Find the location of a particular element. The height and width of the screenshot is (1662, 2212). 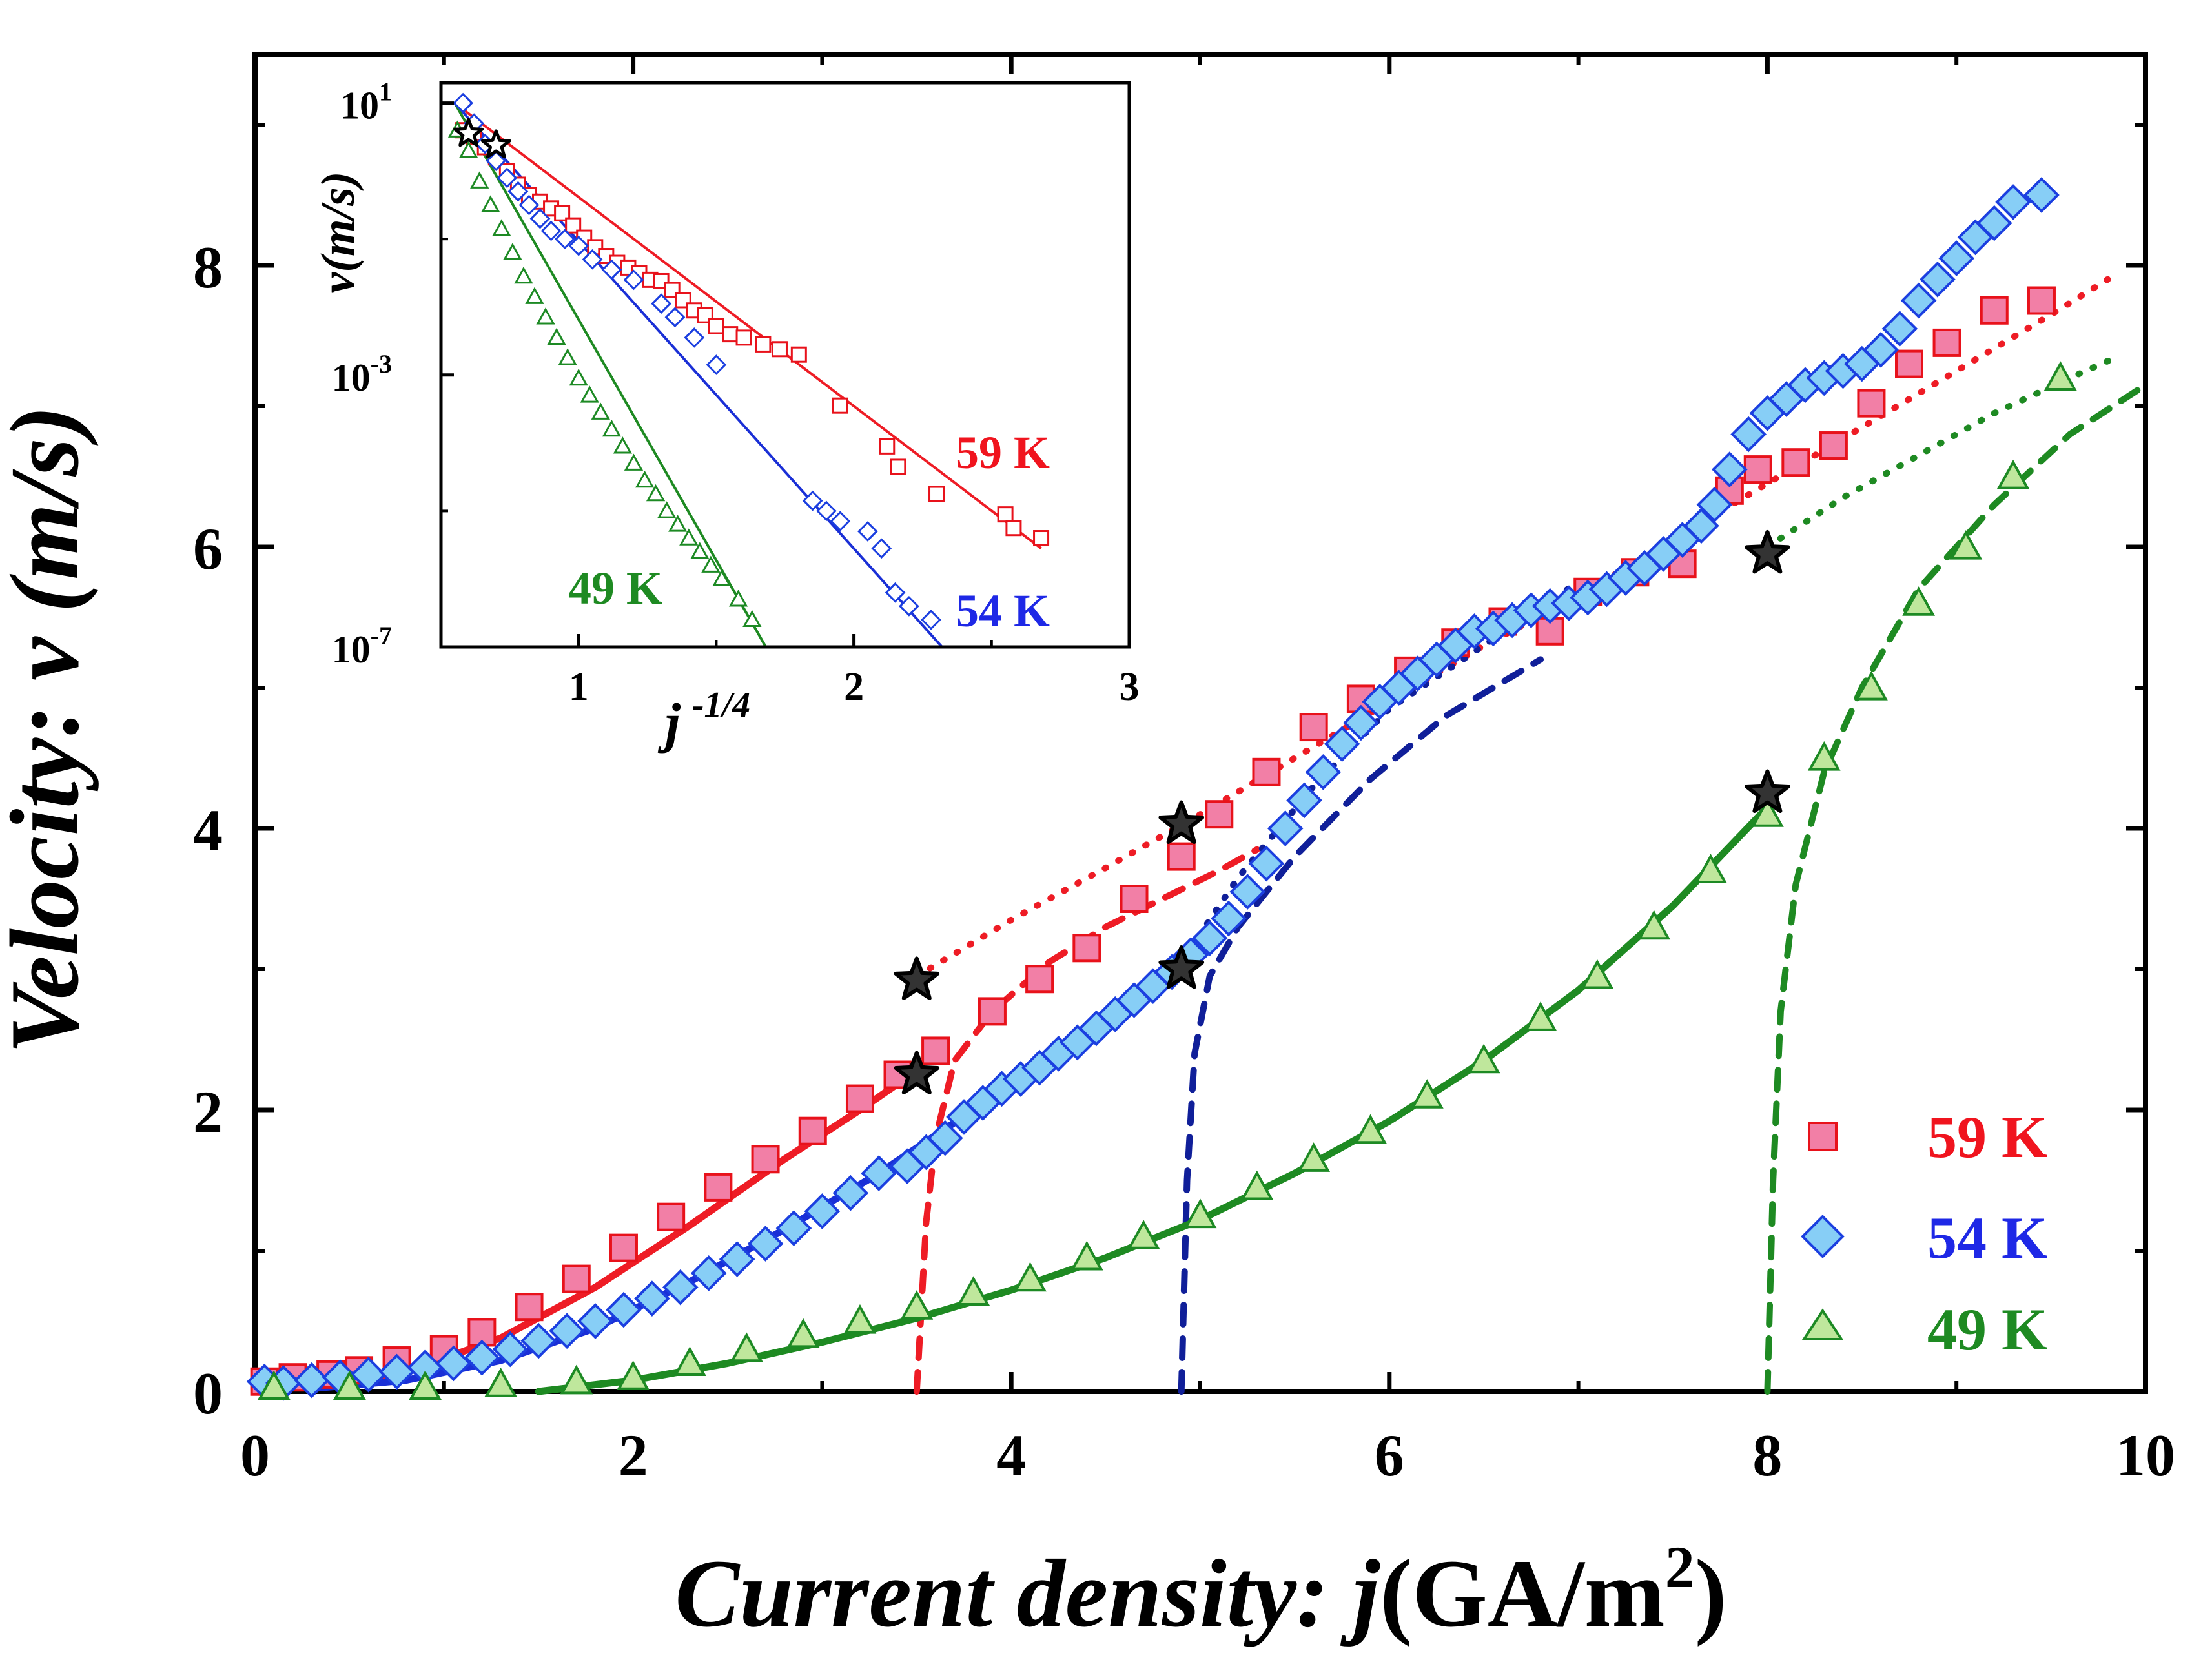

x-axis-title: Current density: j(GA/m2) is located at coordinates (1200, 1590).